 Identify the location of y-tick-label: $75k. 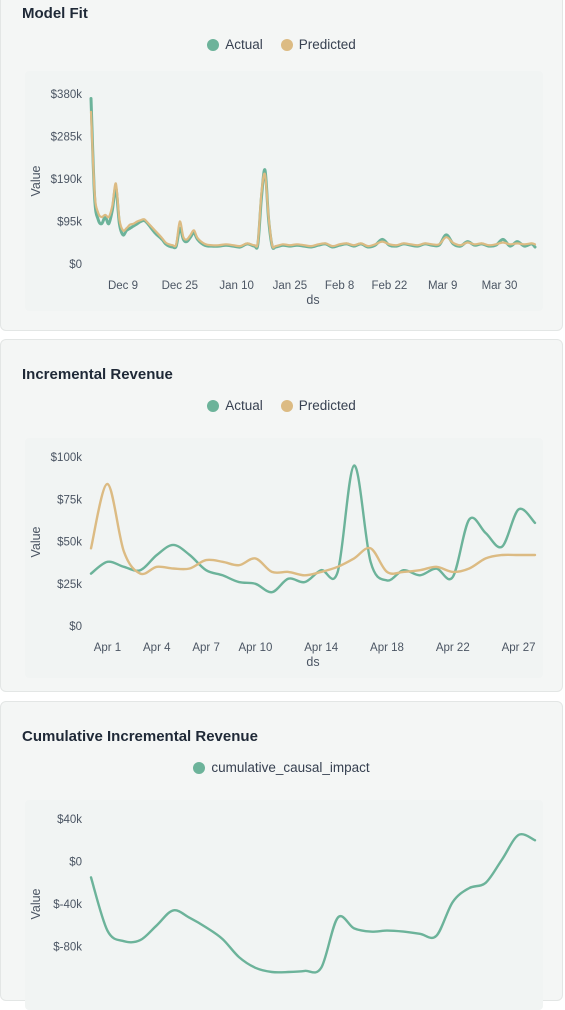
(69, 500).